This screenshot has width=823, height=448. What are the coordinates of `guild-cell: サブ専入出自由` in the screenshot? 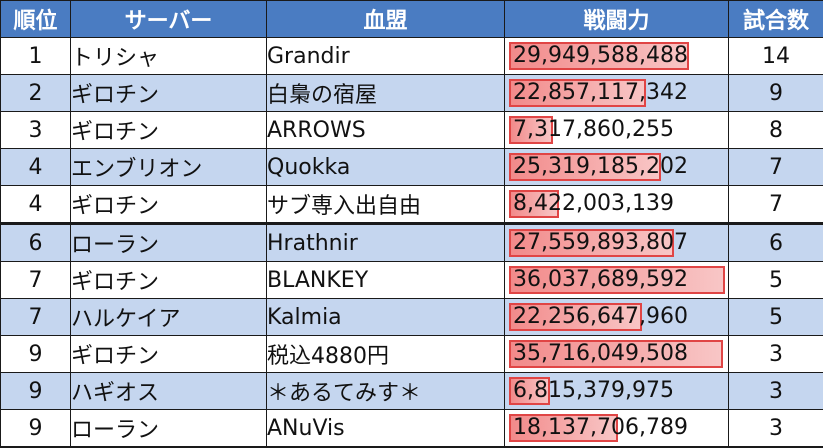 It's located at (386, 205).